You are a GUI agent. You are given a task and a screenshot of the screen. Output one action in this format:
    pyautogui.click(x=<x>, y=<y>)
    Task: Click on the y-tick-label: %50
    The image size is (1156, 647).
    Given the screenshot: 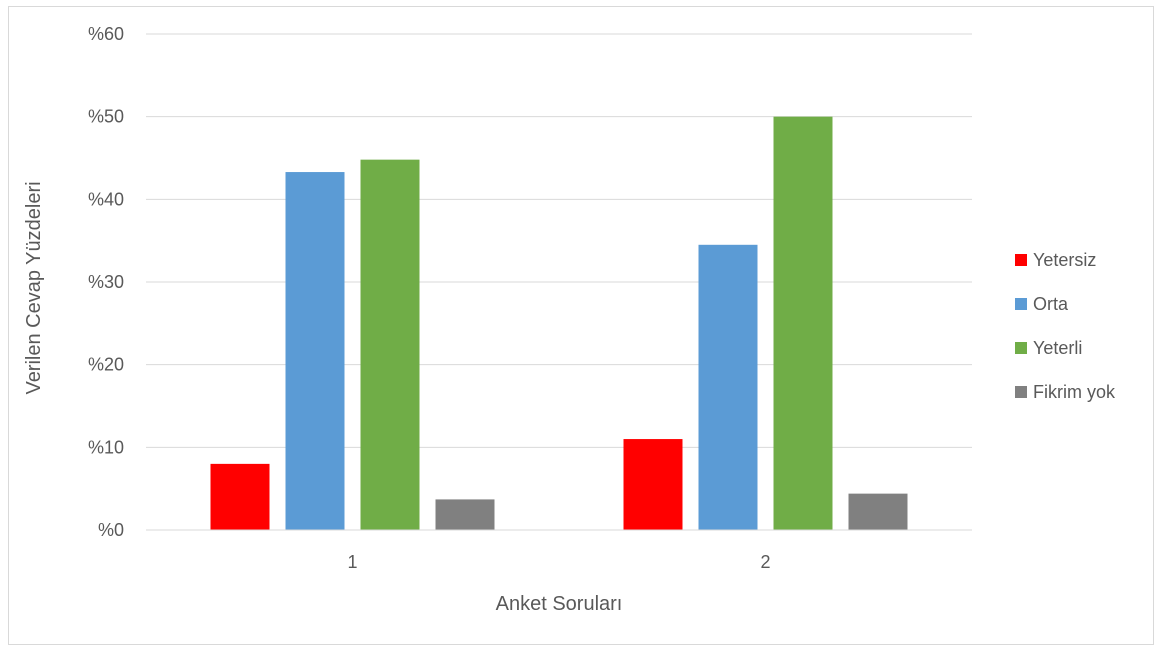 What is the action you would take?
    pyautogui.click(x=106, y=117)
    